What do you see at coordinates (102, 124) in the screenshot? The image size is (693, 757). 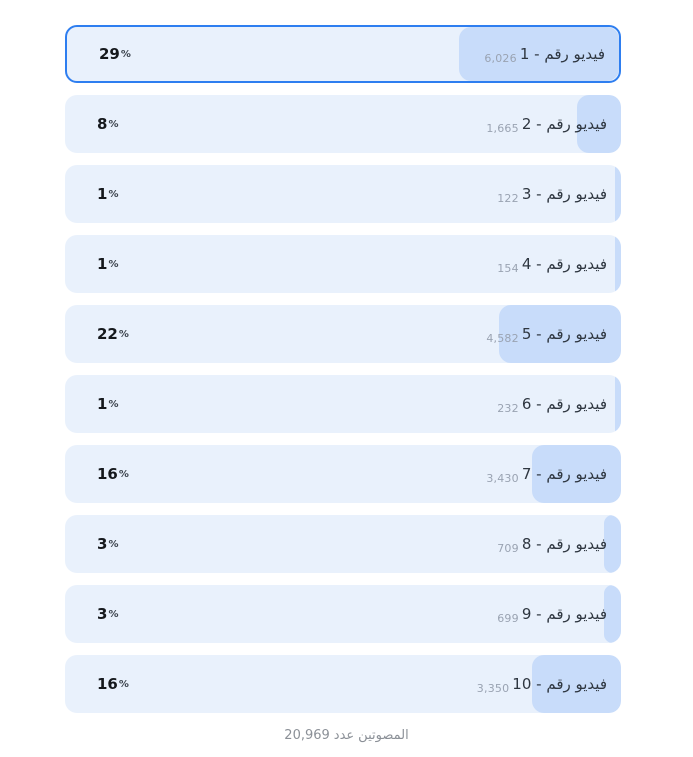 I see `percent-value: 8` at bounding box center [102, 124].